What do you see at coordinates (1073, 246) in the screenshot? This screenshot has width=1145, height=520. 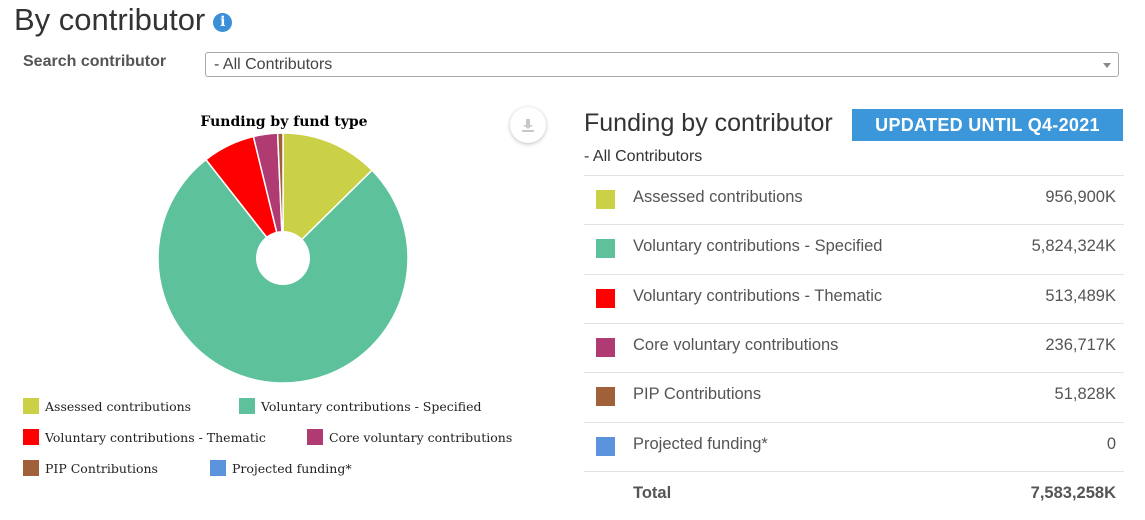 I see `row-value: 5,824,324K` at bounding box center [1073, 246].